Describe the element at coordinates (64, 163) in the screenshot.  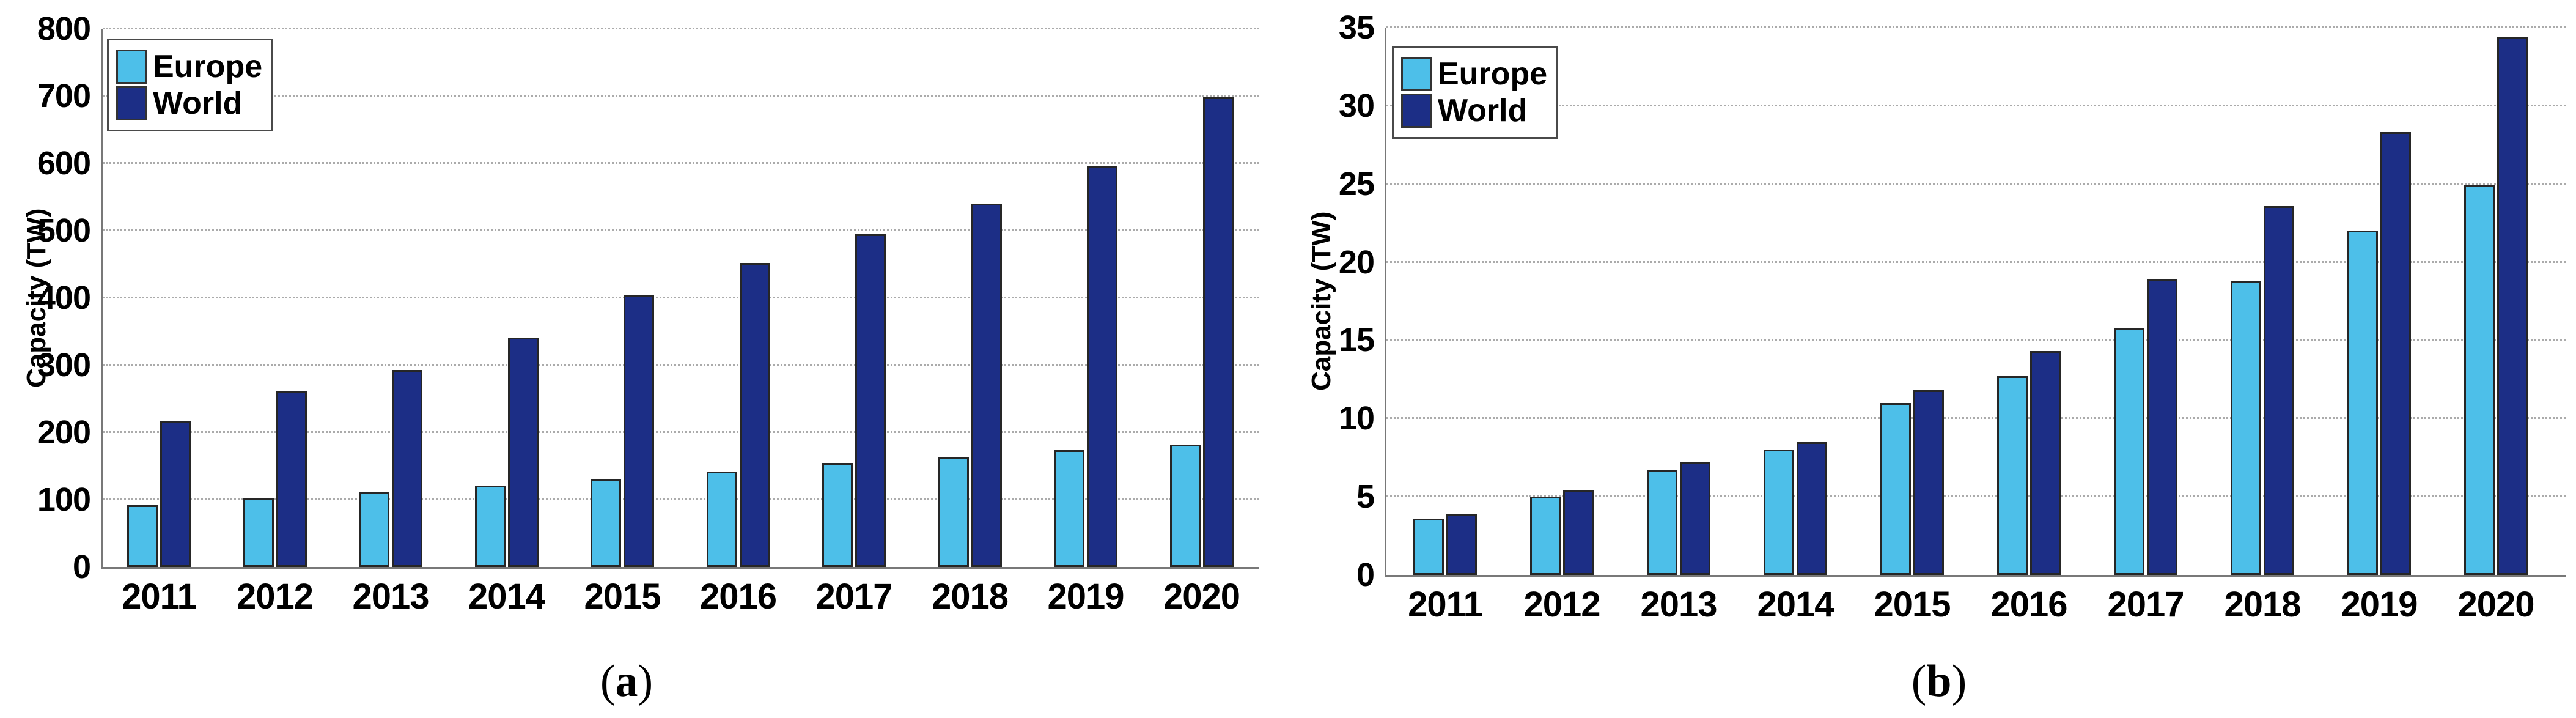
I see `y-tick-label-600: 600` at that location.